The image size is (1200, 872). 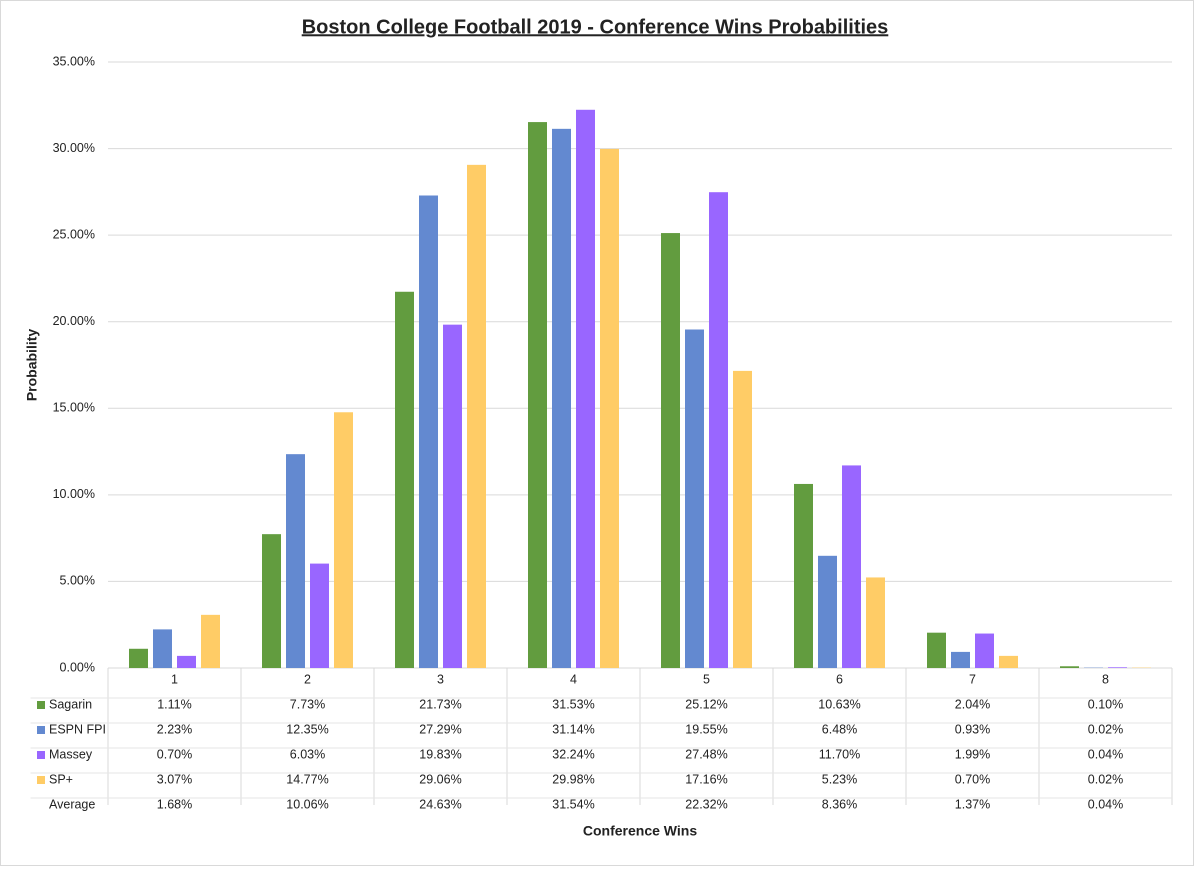 What do you see at coordinates (174, 779) in the screenshot?
I see `table-cell: 3.07%` at bounding box center [174, 779].